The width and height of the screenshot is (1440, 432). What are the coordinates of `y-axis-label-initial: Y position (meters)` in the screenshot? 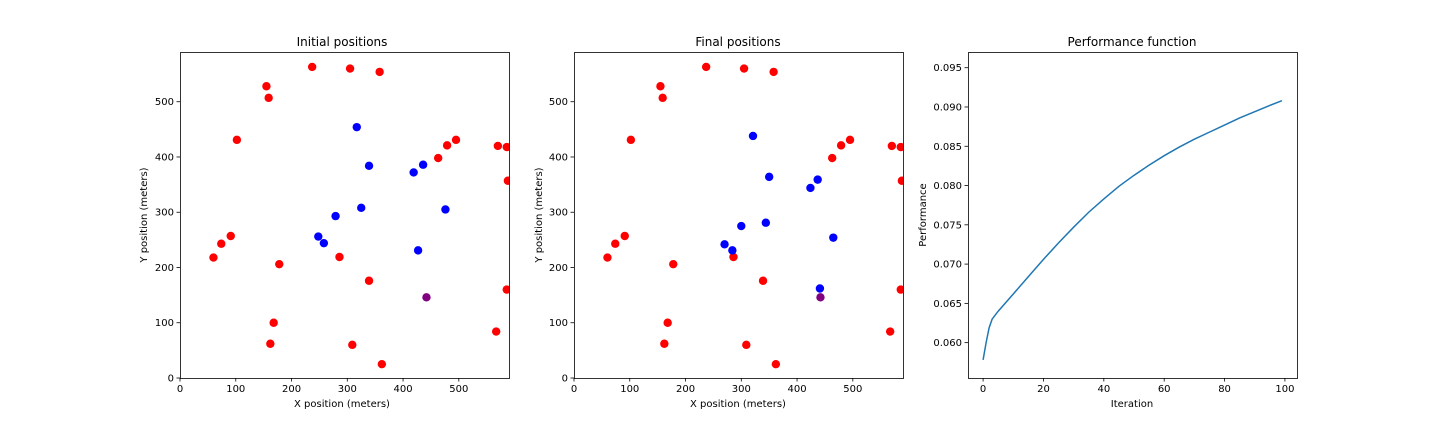 It's located at (144, 215).